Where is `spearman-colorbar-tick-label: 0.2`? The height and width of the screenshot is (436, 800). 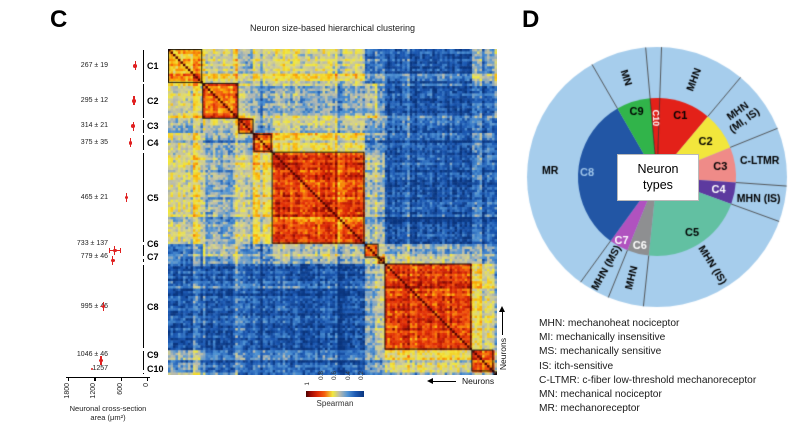 spearman-colorbar-tick-label: 0.2 is located at coordinates (361, 376).